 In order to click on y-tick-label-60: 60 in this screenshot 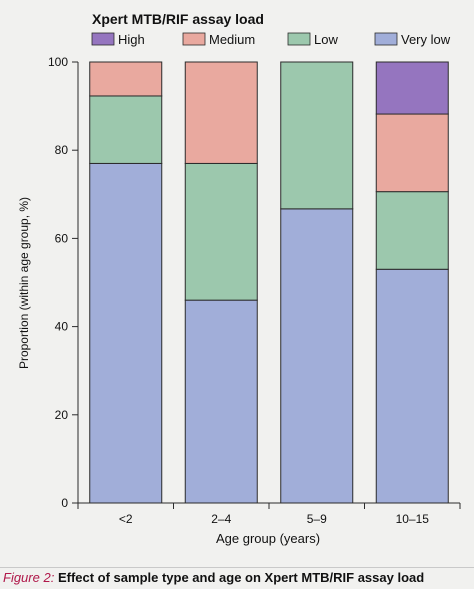, I will do `click(62, 238)`.